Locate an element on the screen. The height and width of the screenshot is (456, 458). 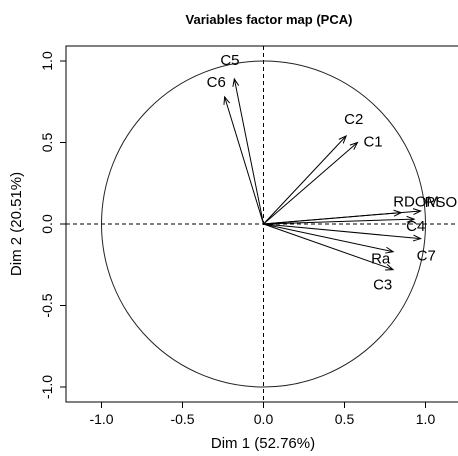
x-tick-label: -0.5 is located at coordinates (182, 419).